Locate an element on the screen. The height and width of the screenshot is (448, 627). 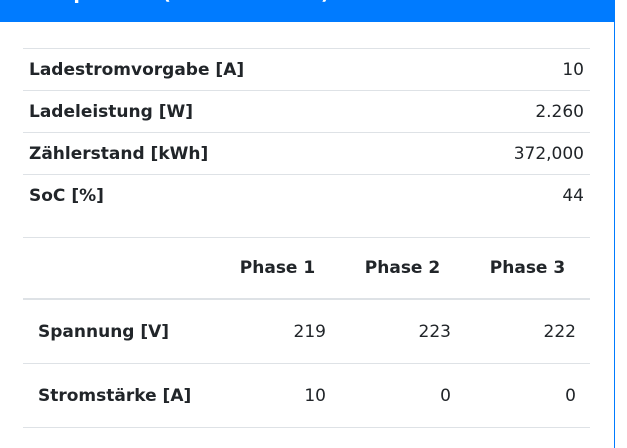
card-header: Ladepunkt 2 (LP2 hinten VS) is located at coordinates (307, 11).